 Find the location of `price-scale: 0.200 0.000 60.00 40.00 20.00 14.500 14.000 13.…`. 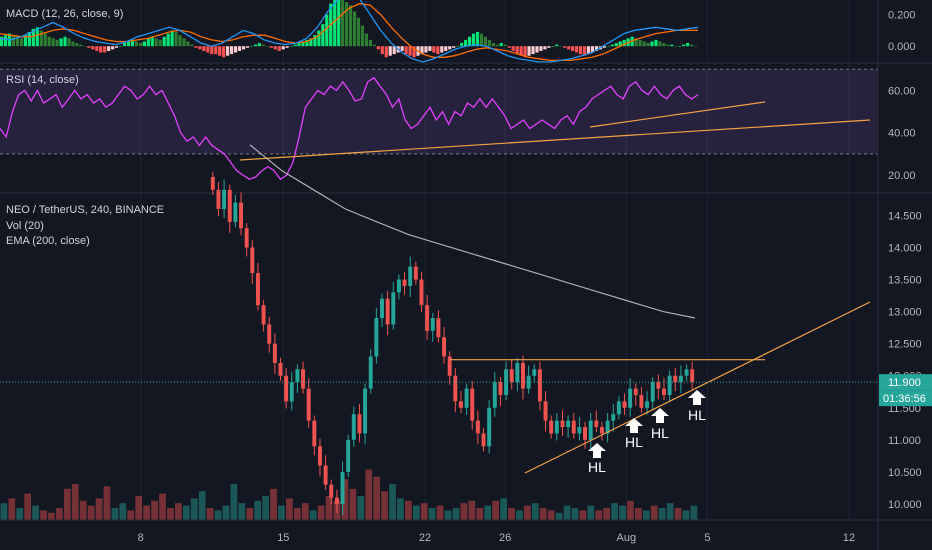

price-scale: 0.200 0.000 60.00 40.00 20.00 14.500 14.000 13.… is located at coordinates (905, 260).